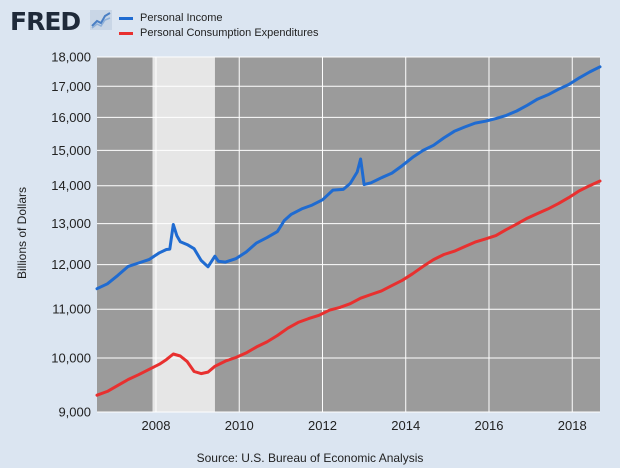 This screenshot has height=468, width=620. I want to click on y-tick-label: 14,000, so click(71, 185).